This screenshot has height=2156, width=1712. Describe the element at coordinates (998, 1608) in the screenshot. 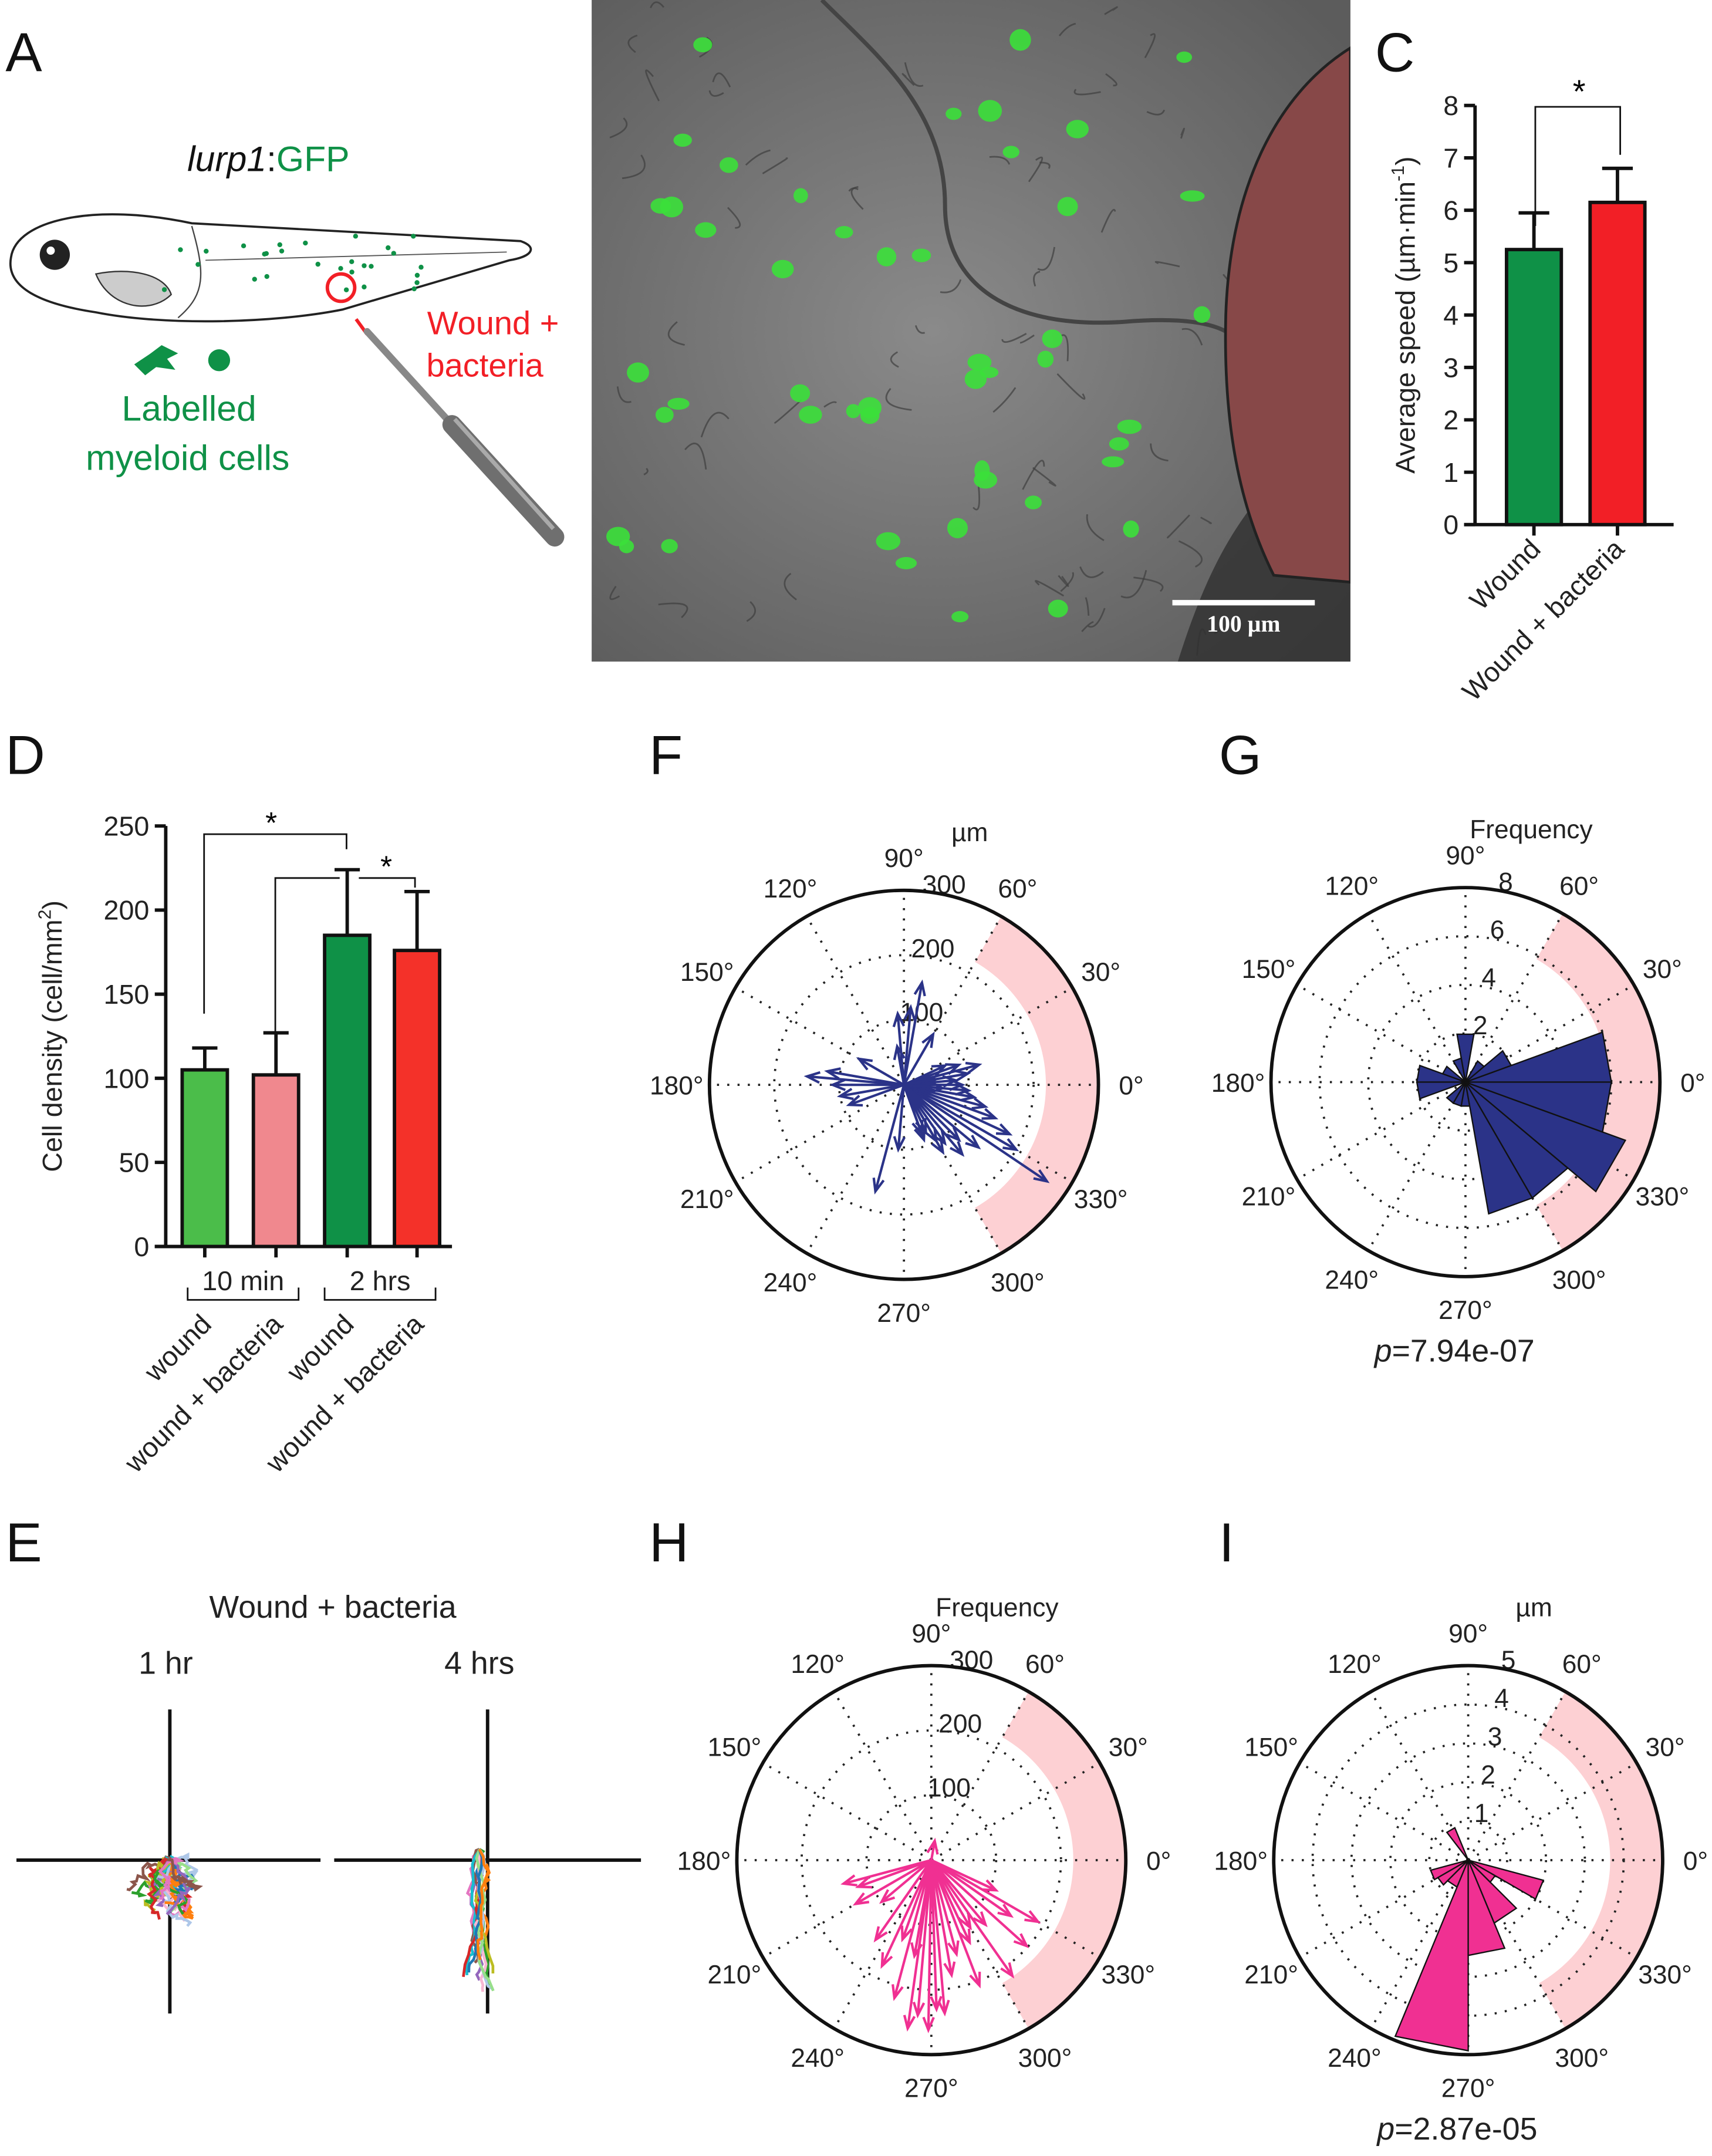

I see `radial-unit-label: Frequency` at that location.